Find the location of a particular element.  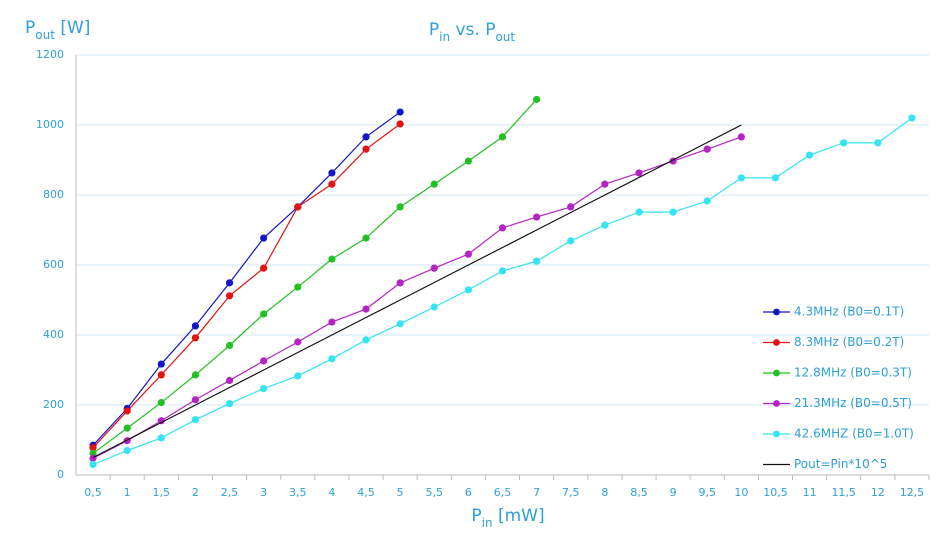

chart-title-part: vs. P is located at coordinates (472, 30).